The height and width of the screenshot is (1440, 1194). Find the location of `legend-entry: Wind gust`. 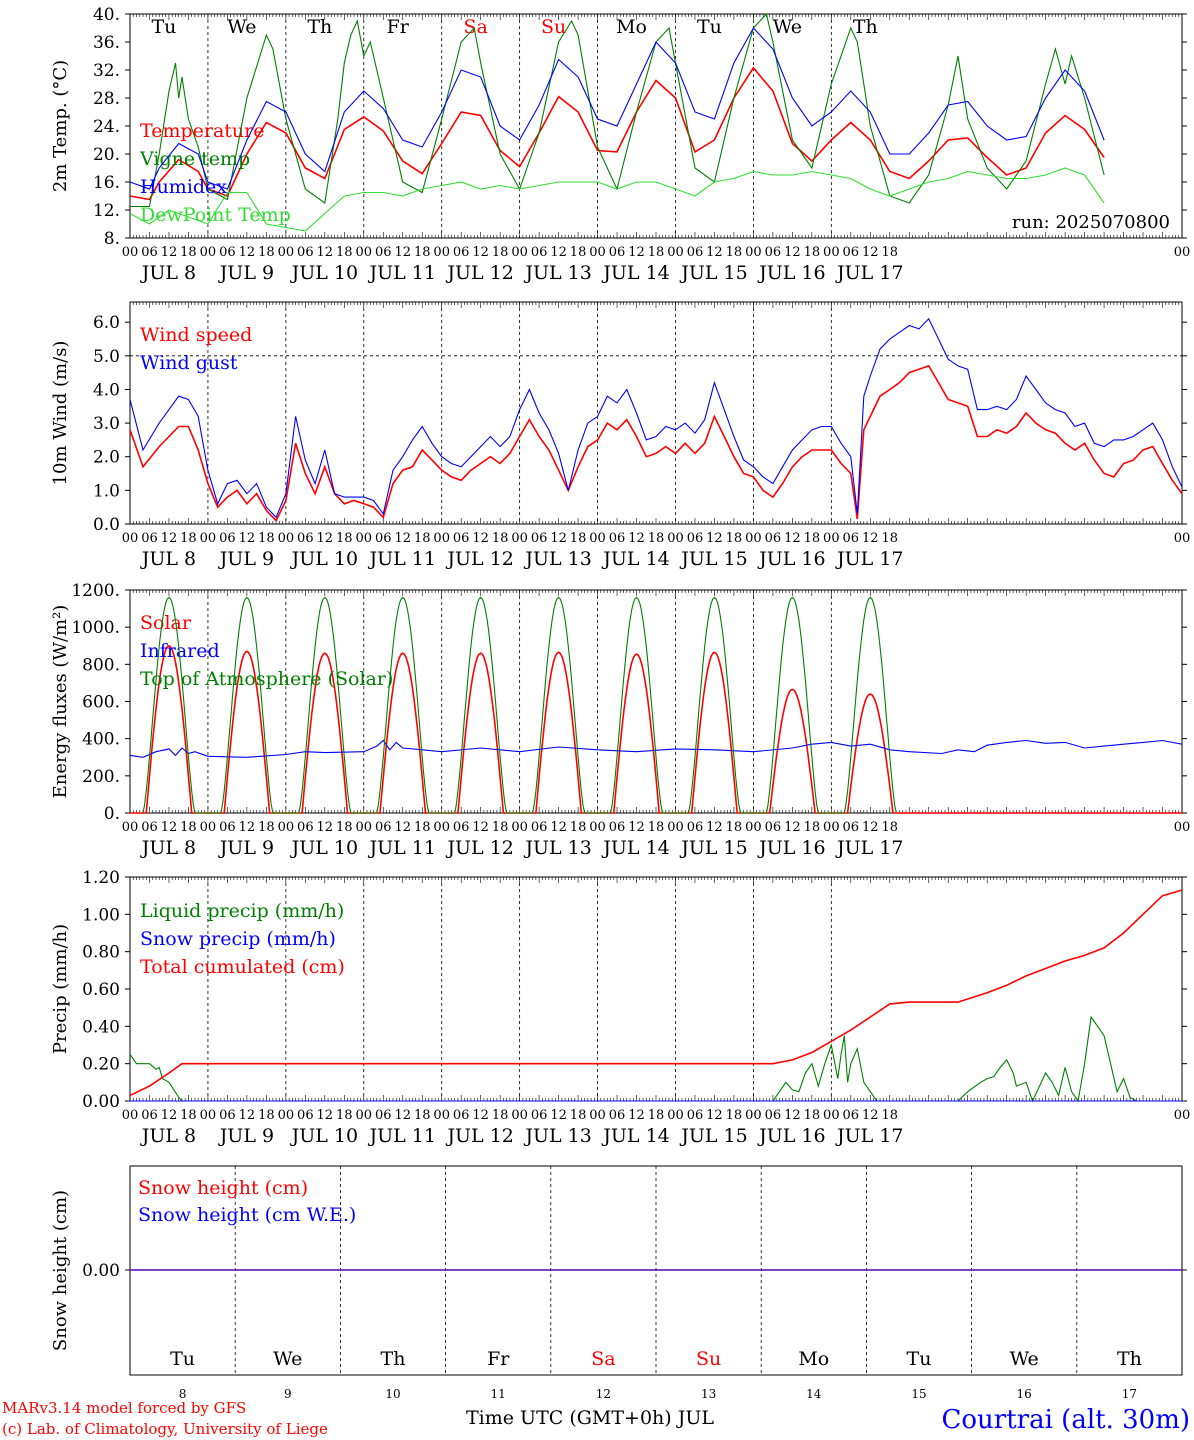

legend-entry: Wind gust is located at coordinates (189, 363).